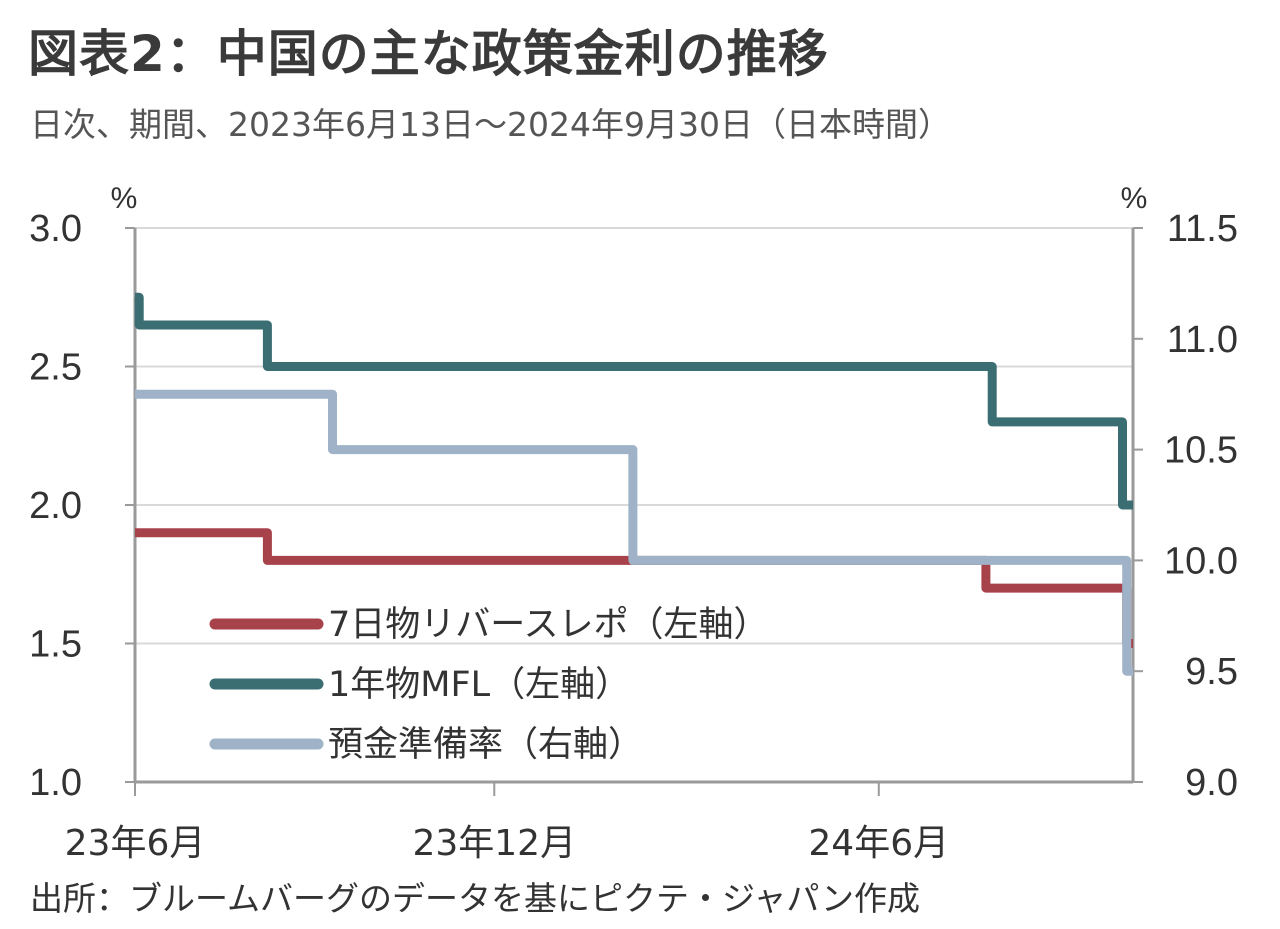 This screenshot has height=929, width=1280. I want to click on y-left-tick-label: 1.0, so click(55, 783).